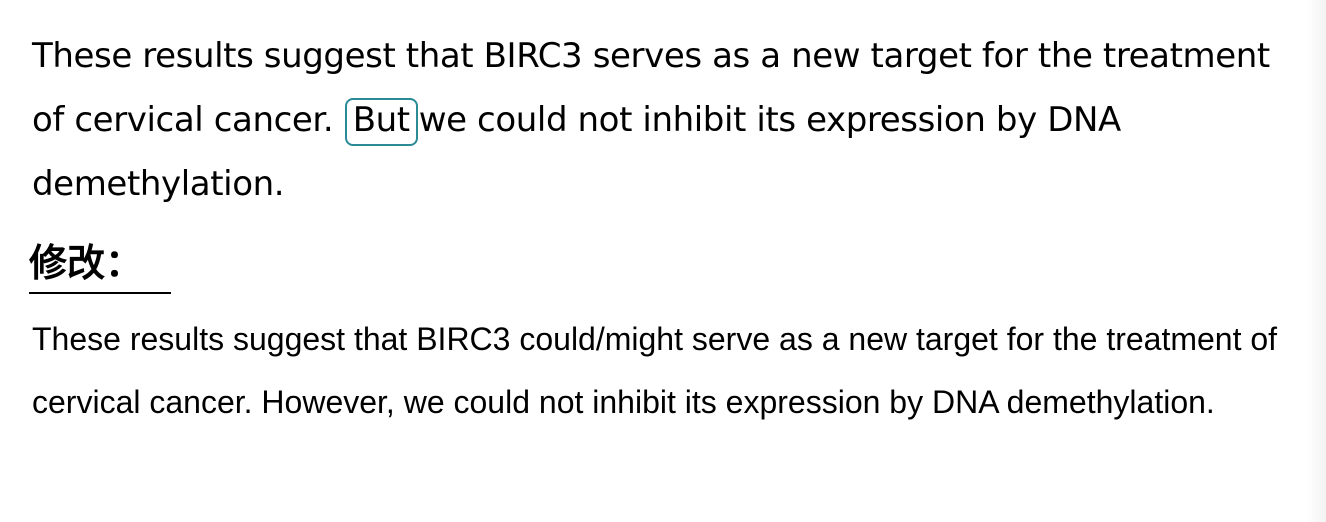  I want to click on revision-heading: 修改：, so click(670, 265).